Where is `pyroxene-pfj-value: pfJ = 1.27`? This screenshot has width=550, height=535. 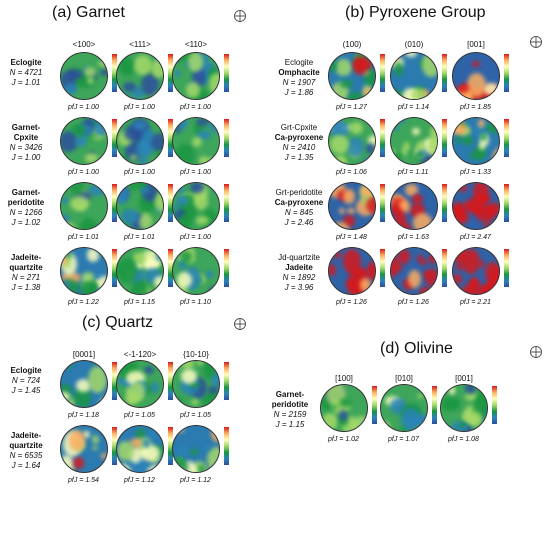
pyroxene-pfj-value: pfJ = 1.27 is located at coordinates (351, 107).